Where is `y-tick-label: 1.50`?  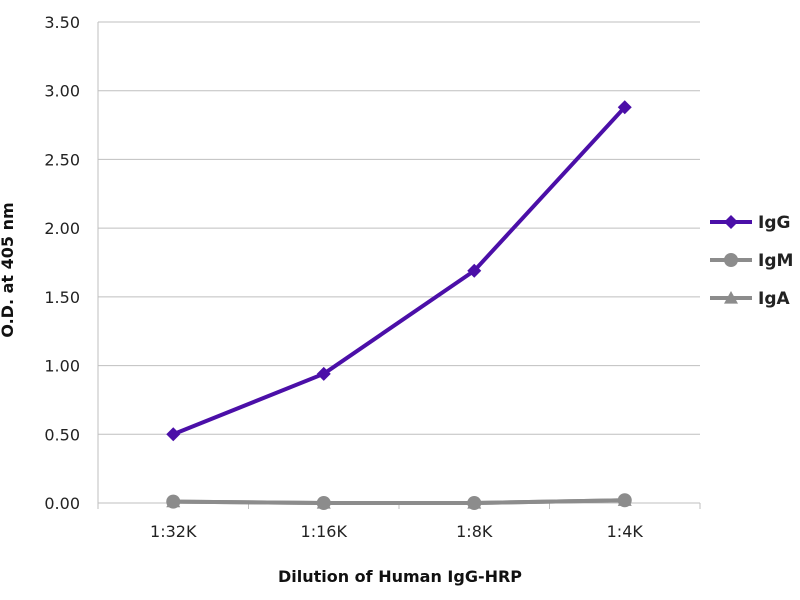
y-tick-label: 1.50 is located at coordinates (62, 297).